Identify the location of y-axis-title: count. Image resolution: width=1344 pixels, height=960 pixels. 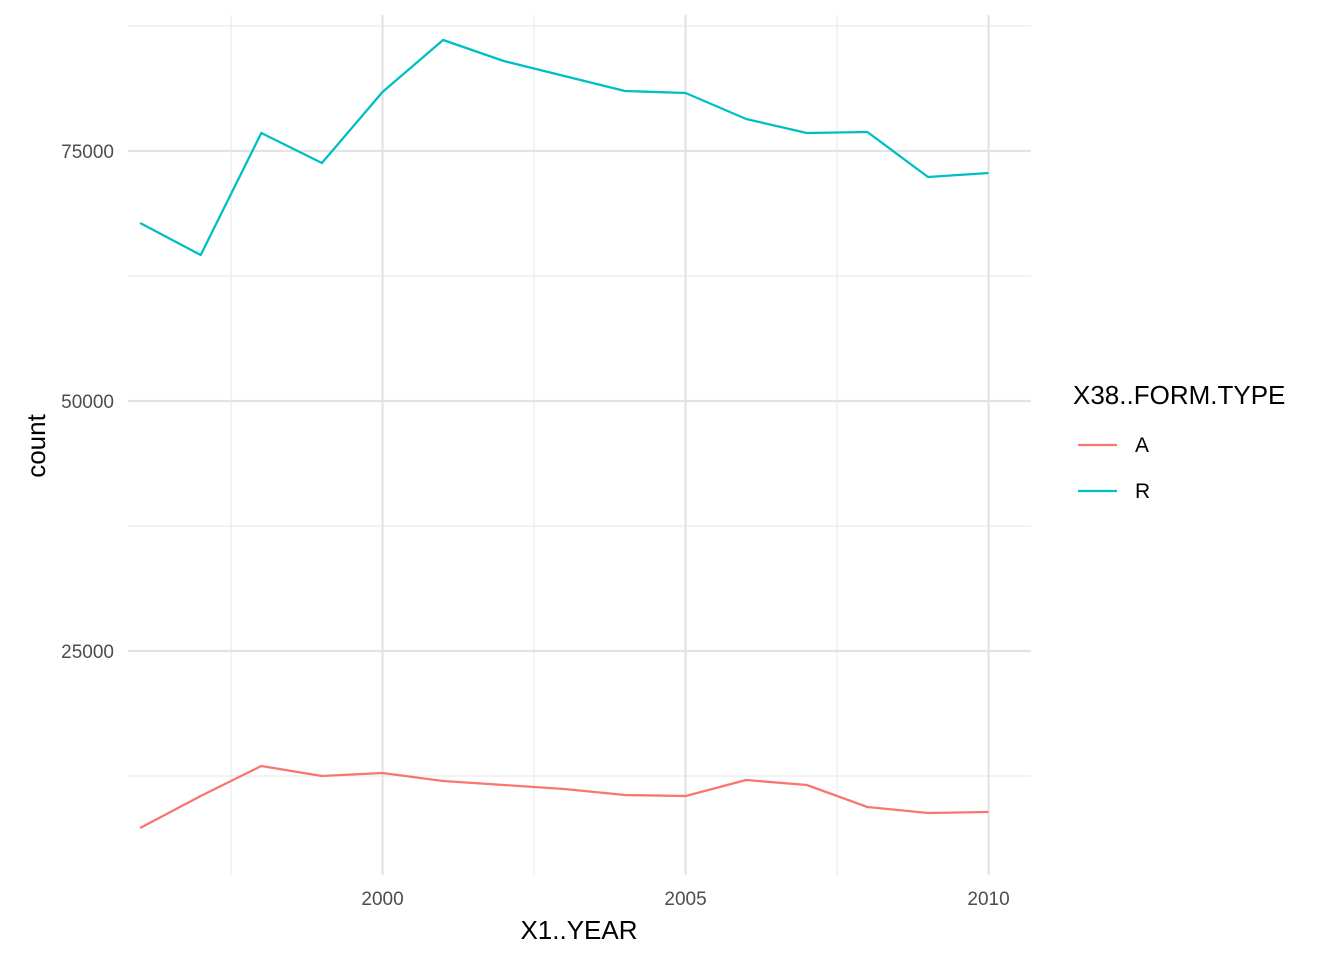
(36, 445).